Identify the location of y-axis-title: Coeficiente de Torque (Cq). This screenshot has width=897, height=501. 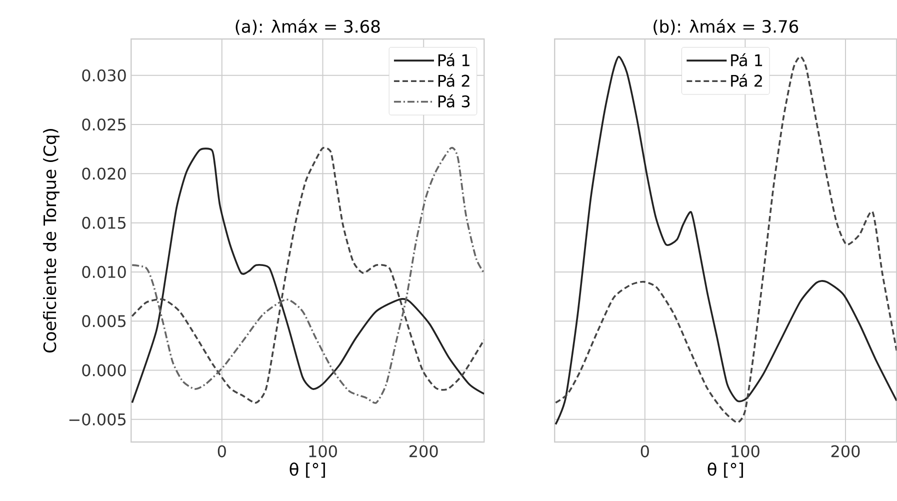
(51, 240).